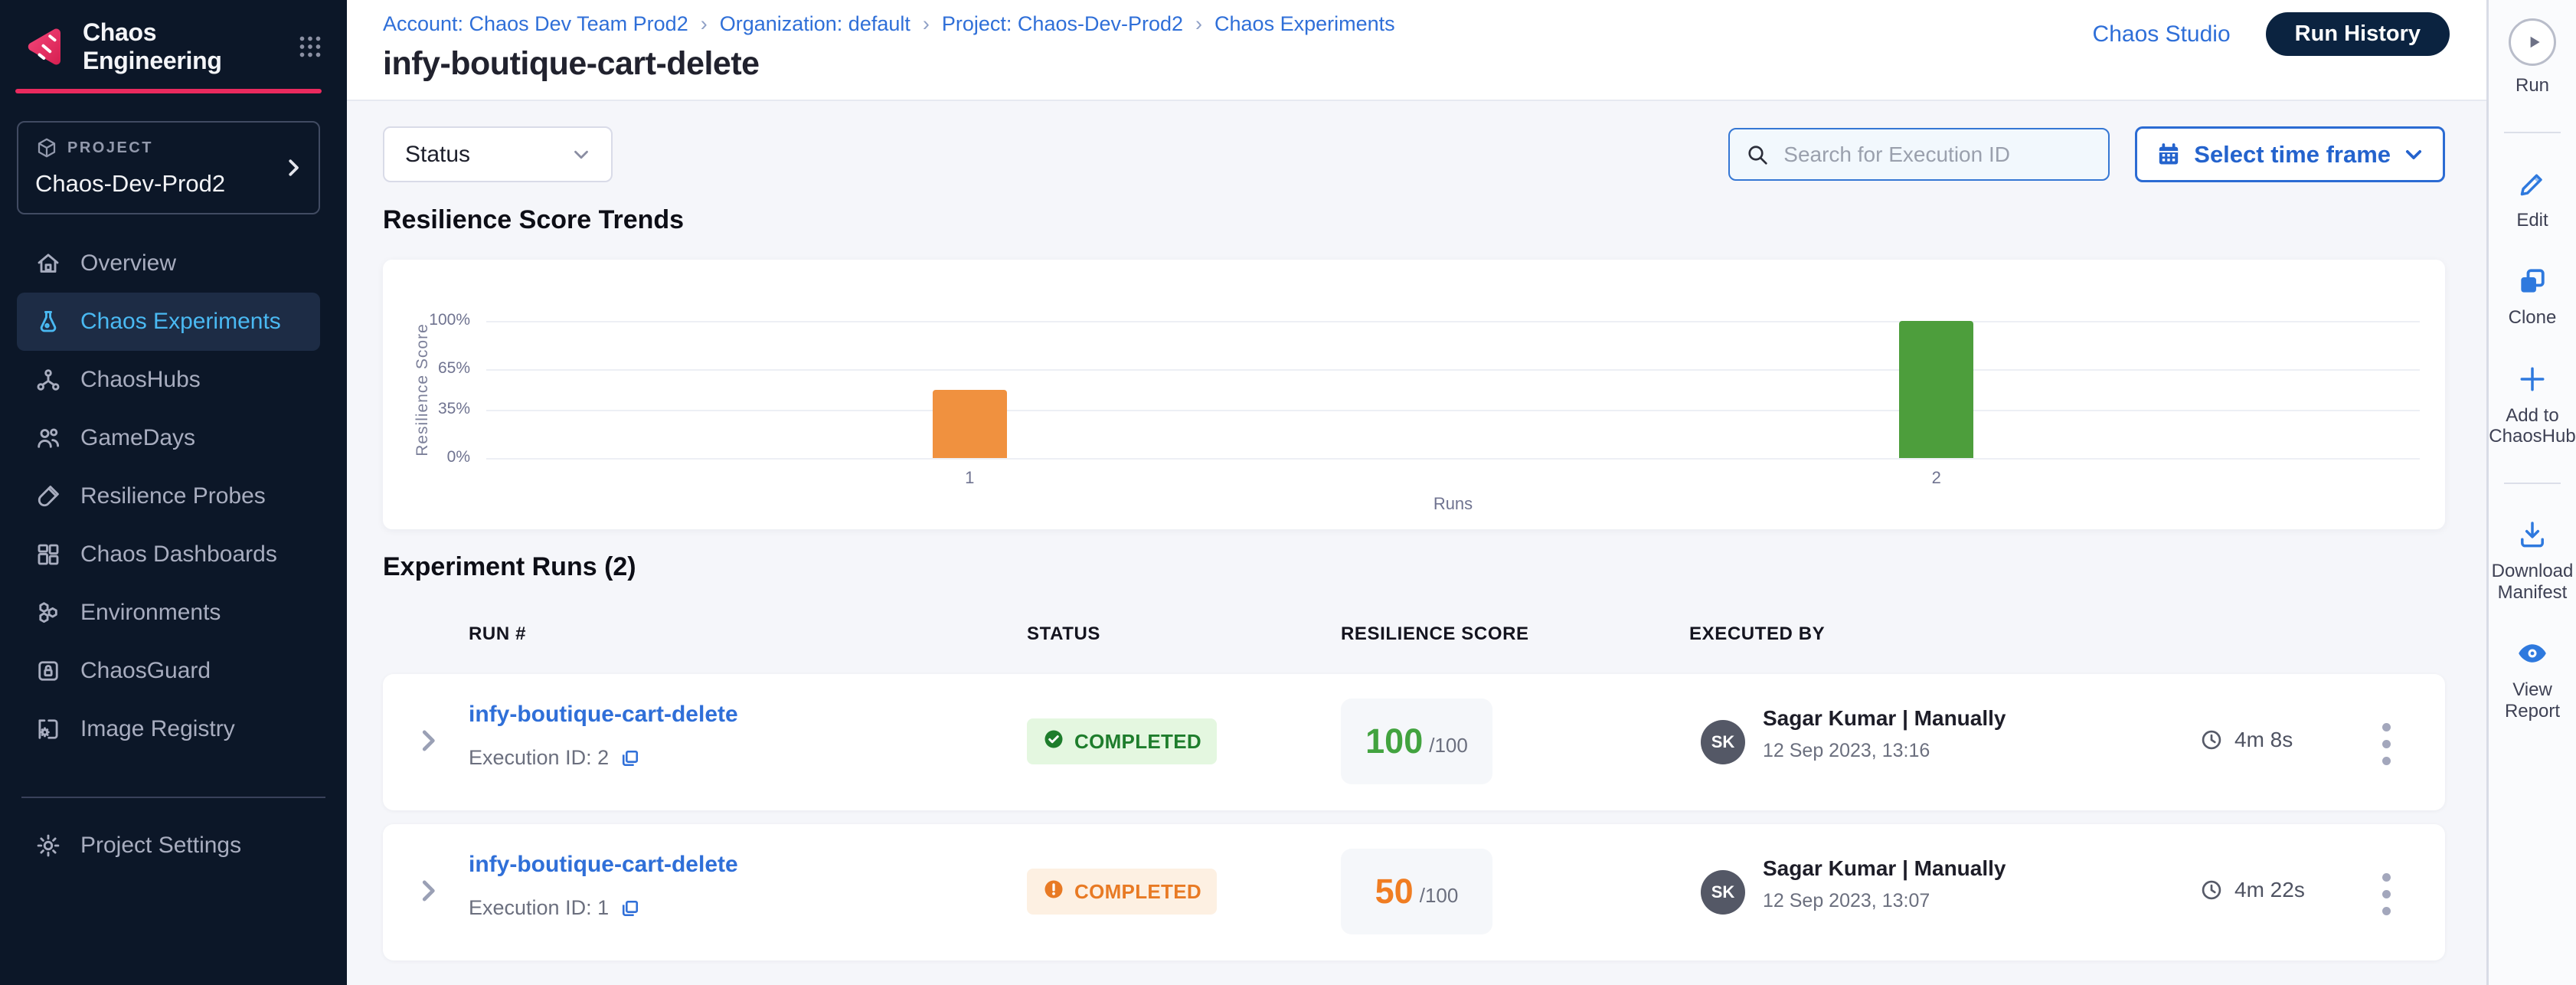  I want to click on sidebar-item-label: ChaosHubs, so click(140, 379).